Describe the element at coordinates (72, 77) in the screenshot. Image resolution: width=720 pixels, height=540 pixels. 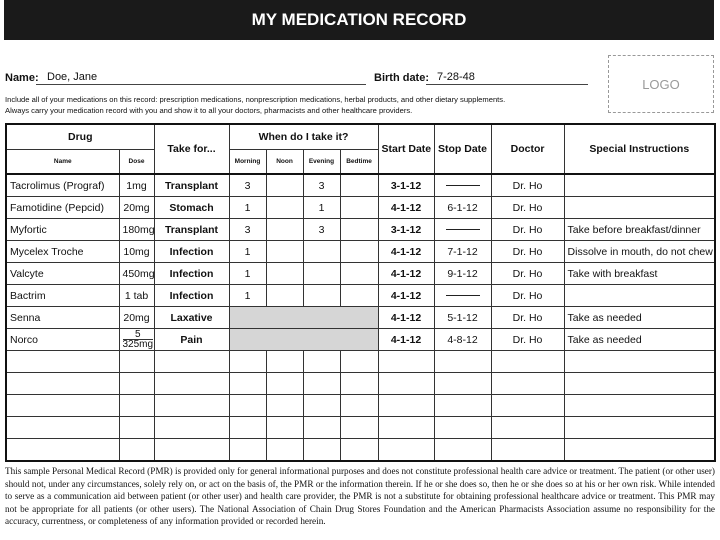
I see `patient-name: Doe, Jane` at that location.